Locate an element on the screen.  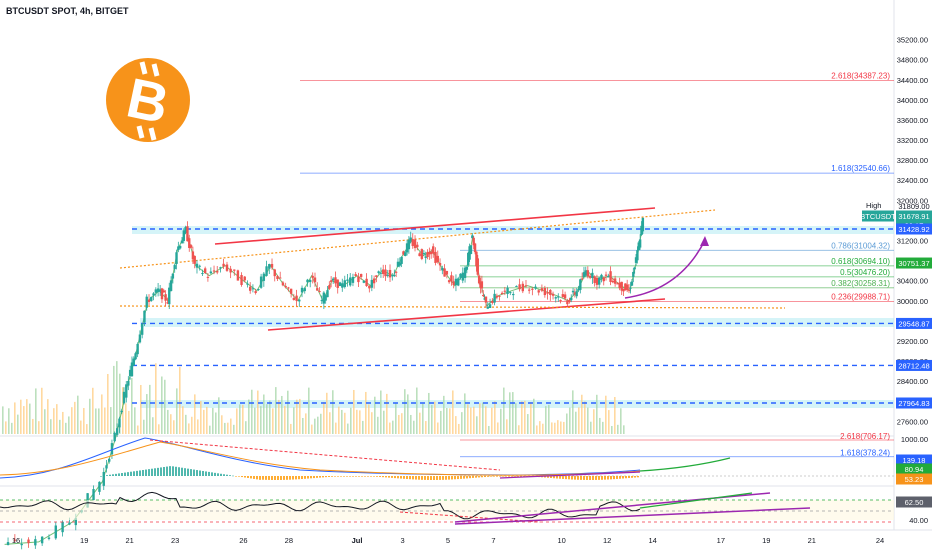
trend-dotted-upper is located at coordinates (417, 239).